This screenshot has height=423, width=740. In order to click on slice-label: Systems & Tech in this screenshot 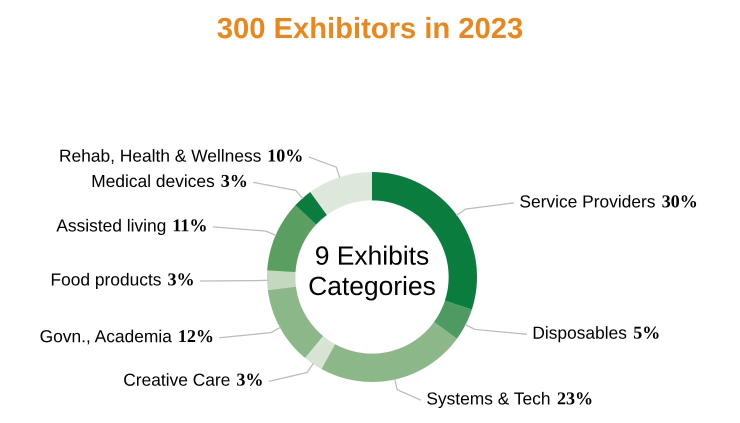, I will do `click(488, 400)`.